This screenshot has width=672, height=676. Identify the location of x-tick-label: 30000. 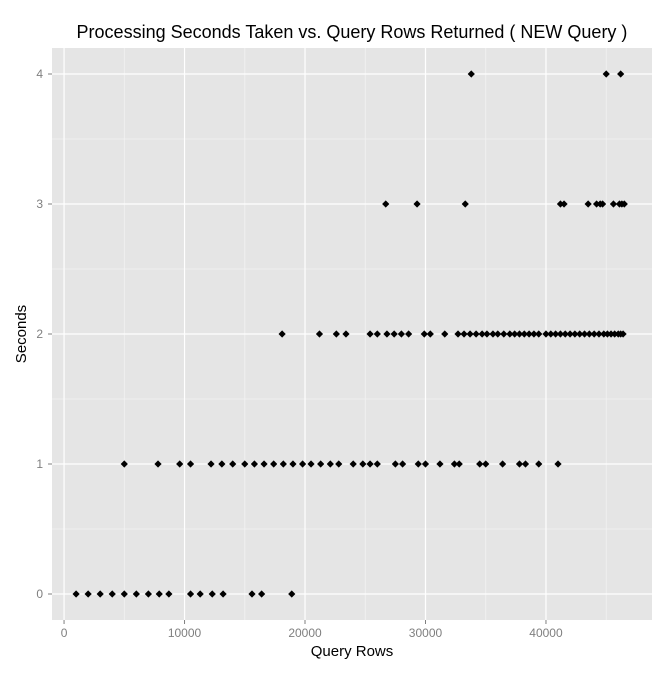
(426, 633).